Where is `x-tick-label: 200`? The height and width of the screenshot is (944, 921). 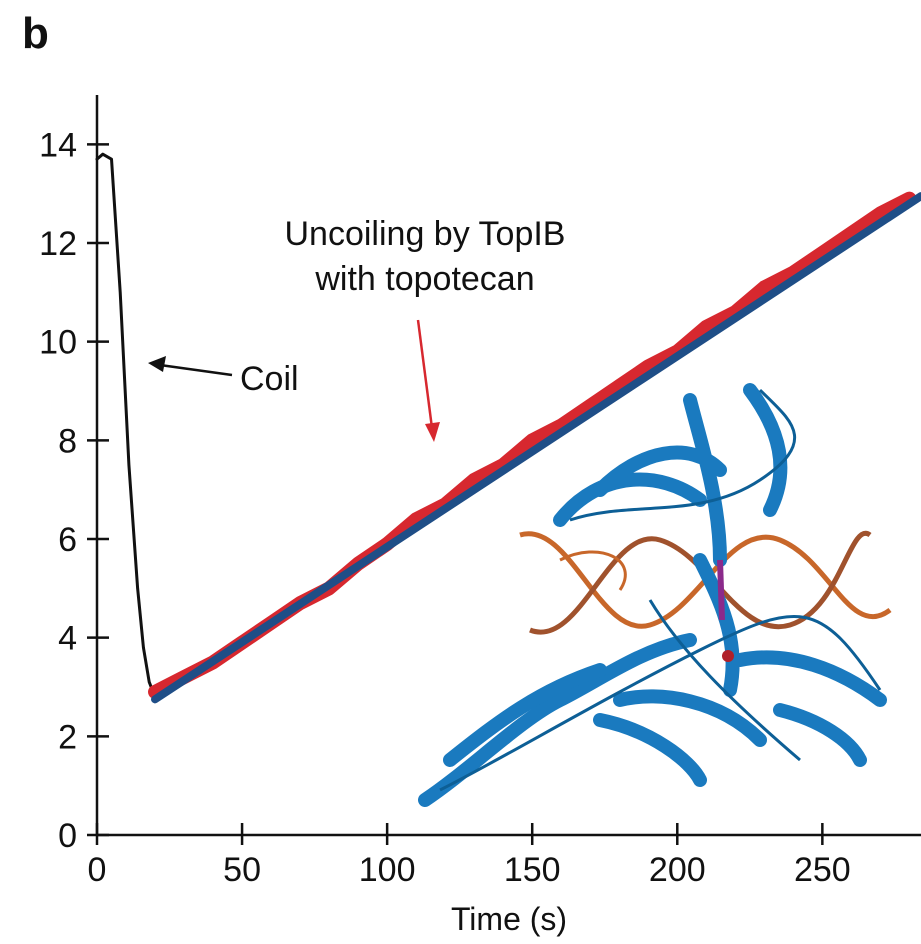
x-tick-label: 200 is located at coordinates (677, 870).